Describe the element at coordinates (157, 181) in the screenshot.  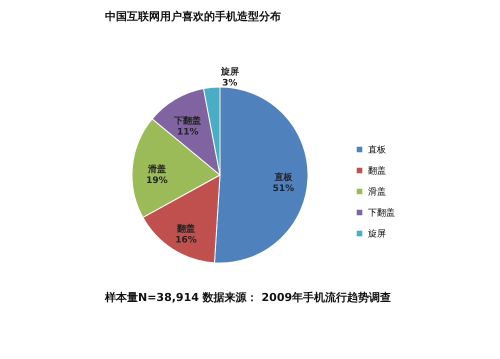
I see `data-label: 19%` at that location.